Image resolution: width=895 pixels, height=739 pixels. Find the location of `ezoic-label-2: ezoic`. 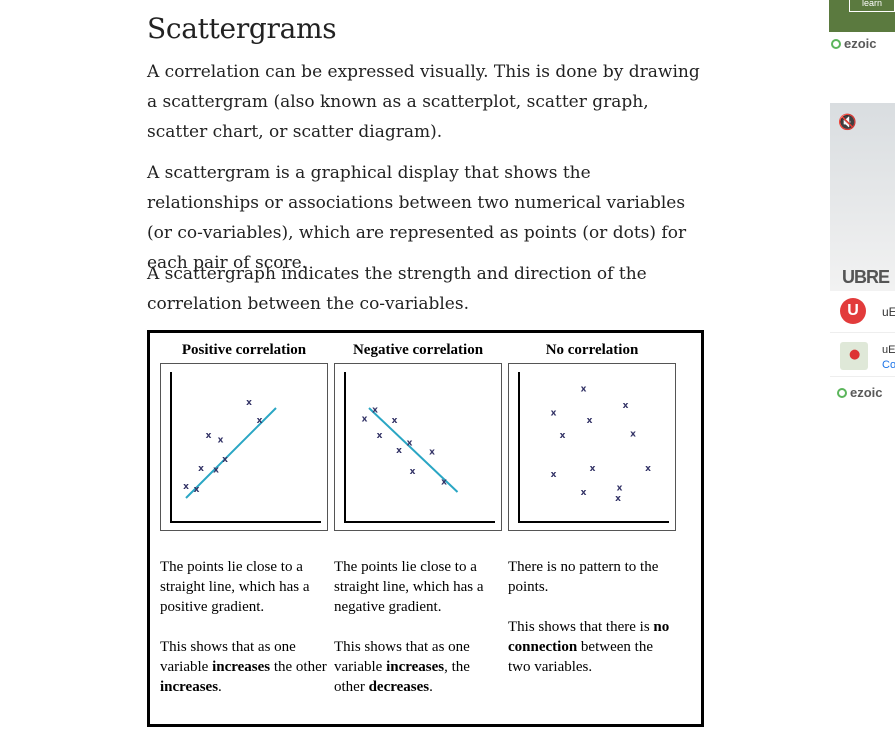

ezoic-label-2: ezoic is located at coordinates (860, 392).